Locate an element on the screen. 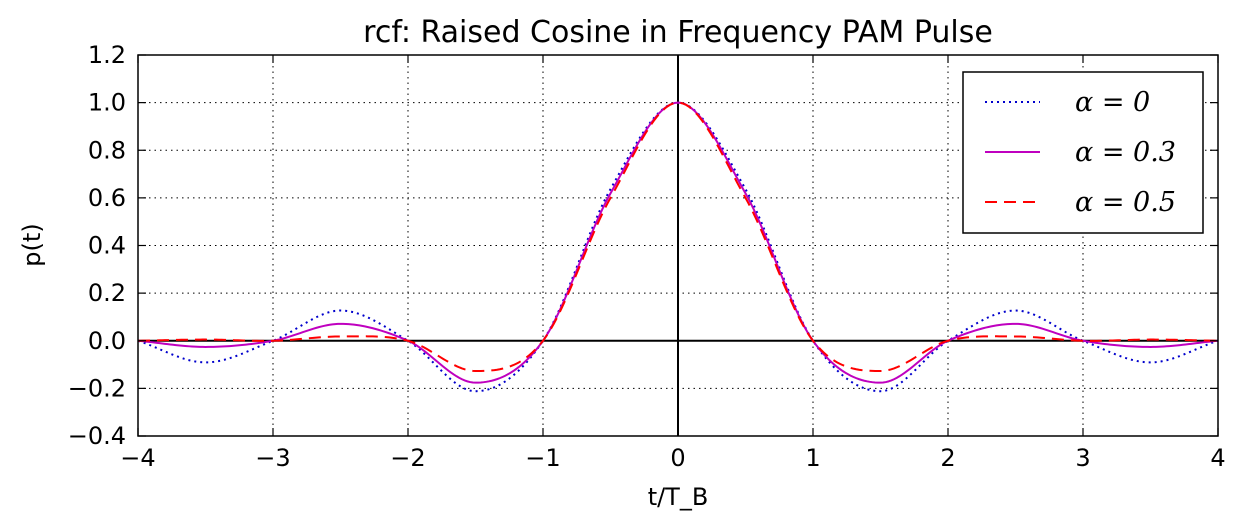  legend-label-0: α = 0 is located at coordinates (1112, 102).